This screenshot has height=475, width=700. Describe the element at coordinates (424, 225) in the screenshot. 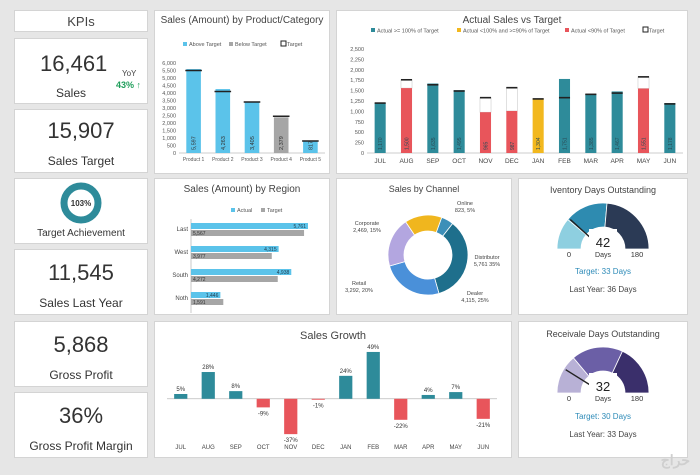

I see `donut-slice` at that location.